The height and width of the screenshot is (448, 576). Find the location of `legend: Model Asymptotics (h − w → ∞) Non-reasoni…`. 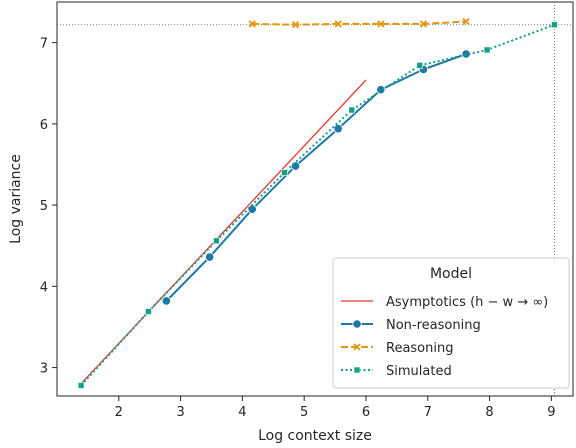

legend: Model Asymptotics (h − w → ∞) Non-reasoni… is located at coordinates (451, 323).